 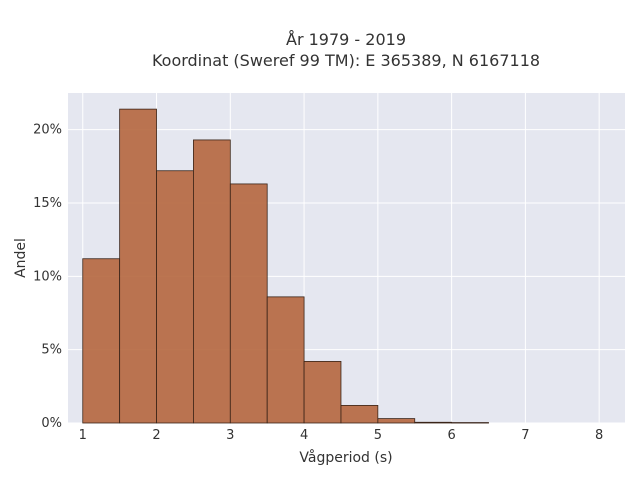 I want to click on y-tick-labels: 0% 5% 10% 15% 20%, so click(x=47, y=277).